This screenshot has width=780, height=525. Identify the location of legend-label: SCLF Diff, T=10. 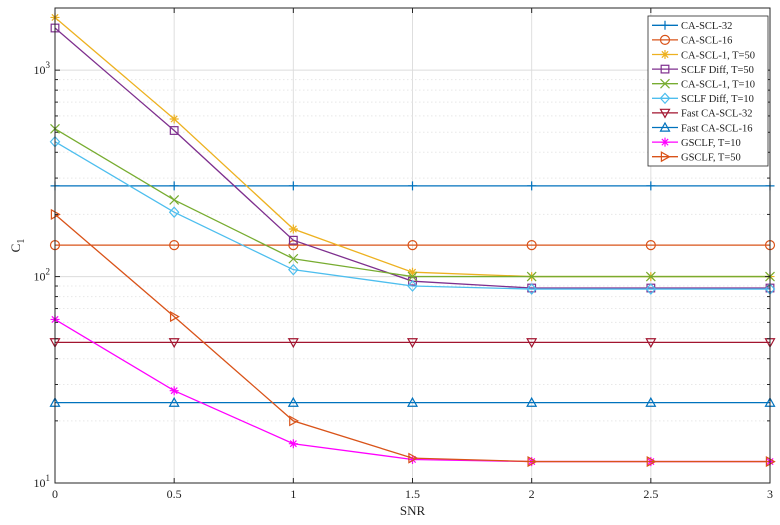
(717, 99).